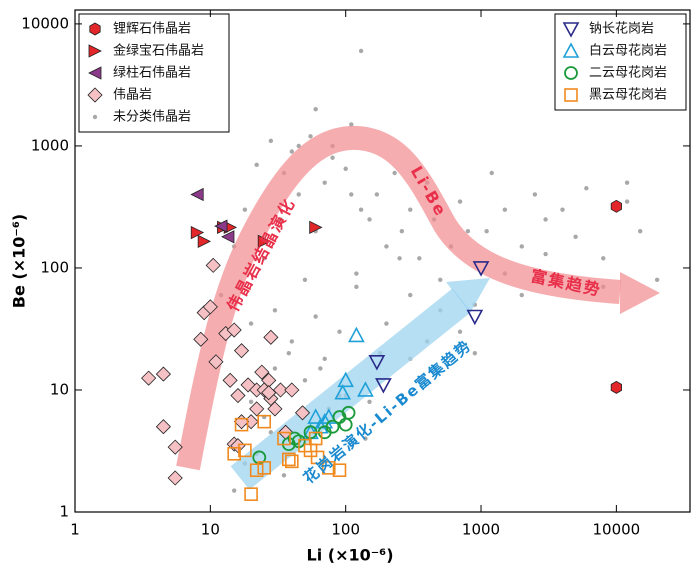  Describe the element at coordinates (50, 145) in the screenshot. I see `y-tick-label: 1000` at that location.